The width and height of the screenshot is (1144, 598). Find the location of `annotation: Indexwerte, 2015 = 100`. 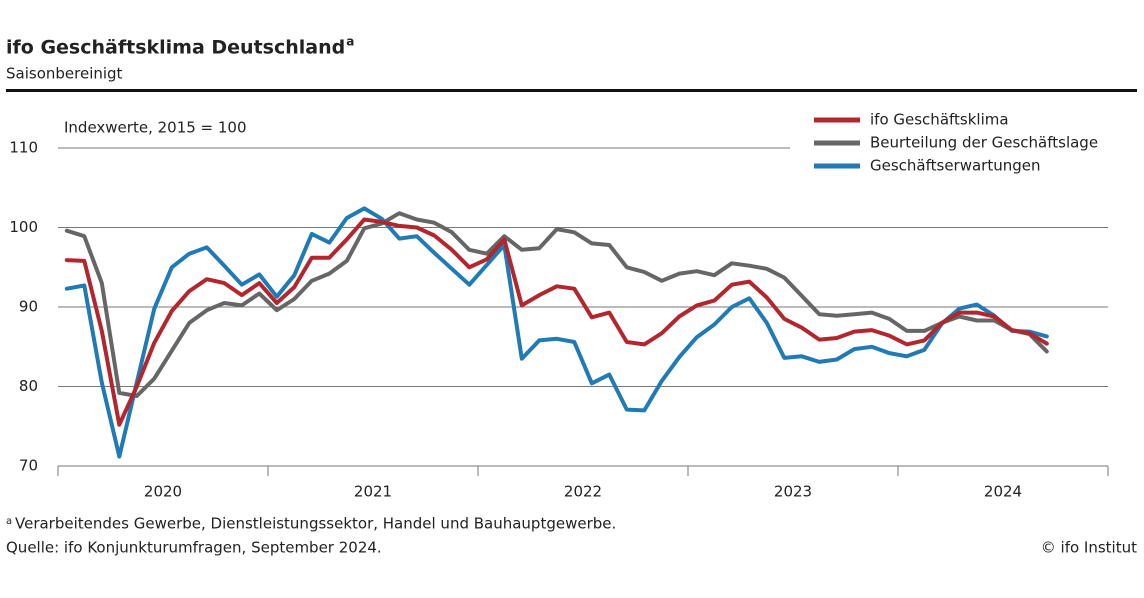

annotation: Indexwerte, 2015 = 100 is located at coordinates (155, 128).